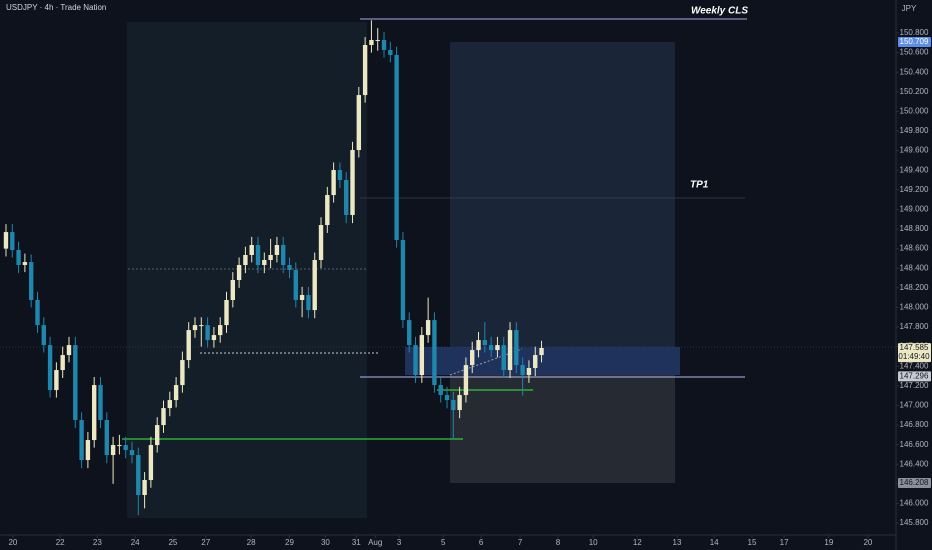  I want to click on y-tick-label: 147.400, so click(914, 365).